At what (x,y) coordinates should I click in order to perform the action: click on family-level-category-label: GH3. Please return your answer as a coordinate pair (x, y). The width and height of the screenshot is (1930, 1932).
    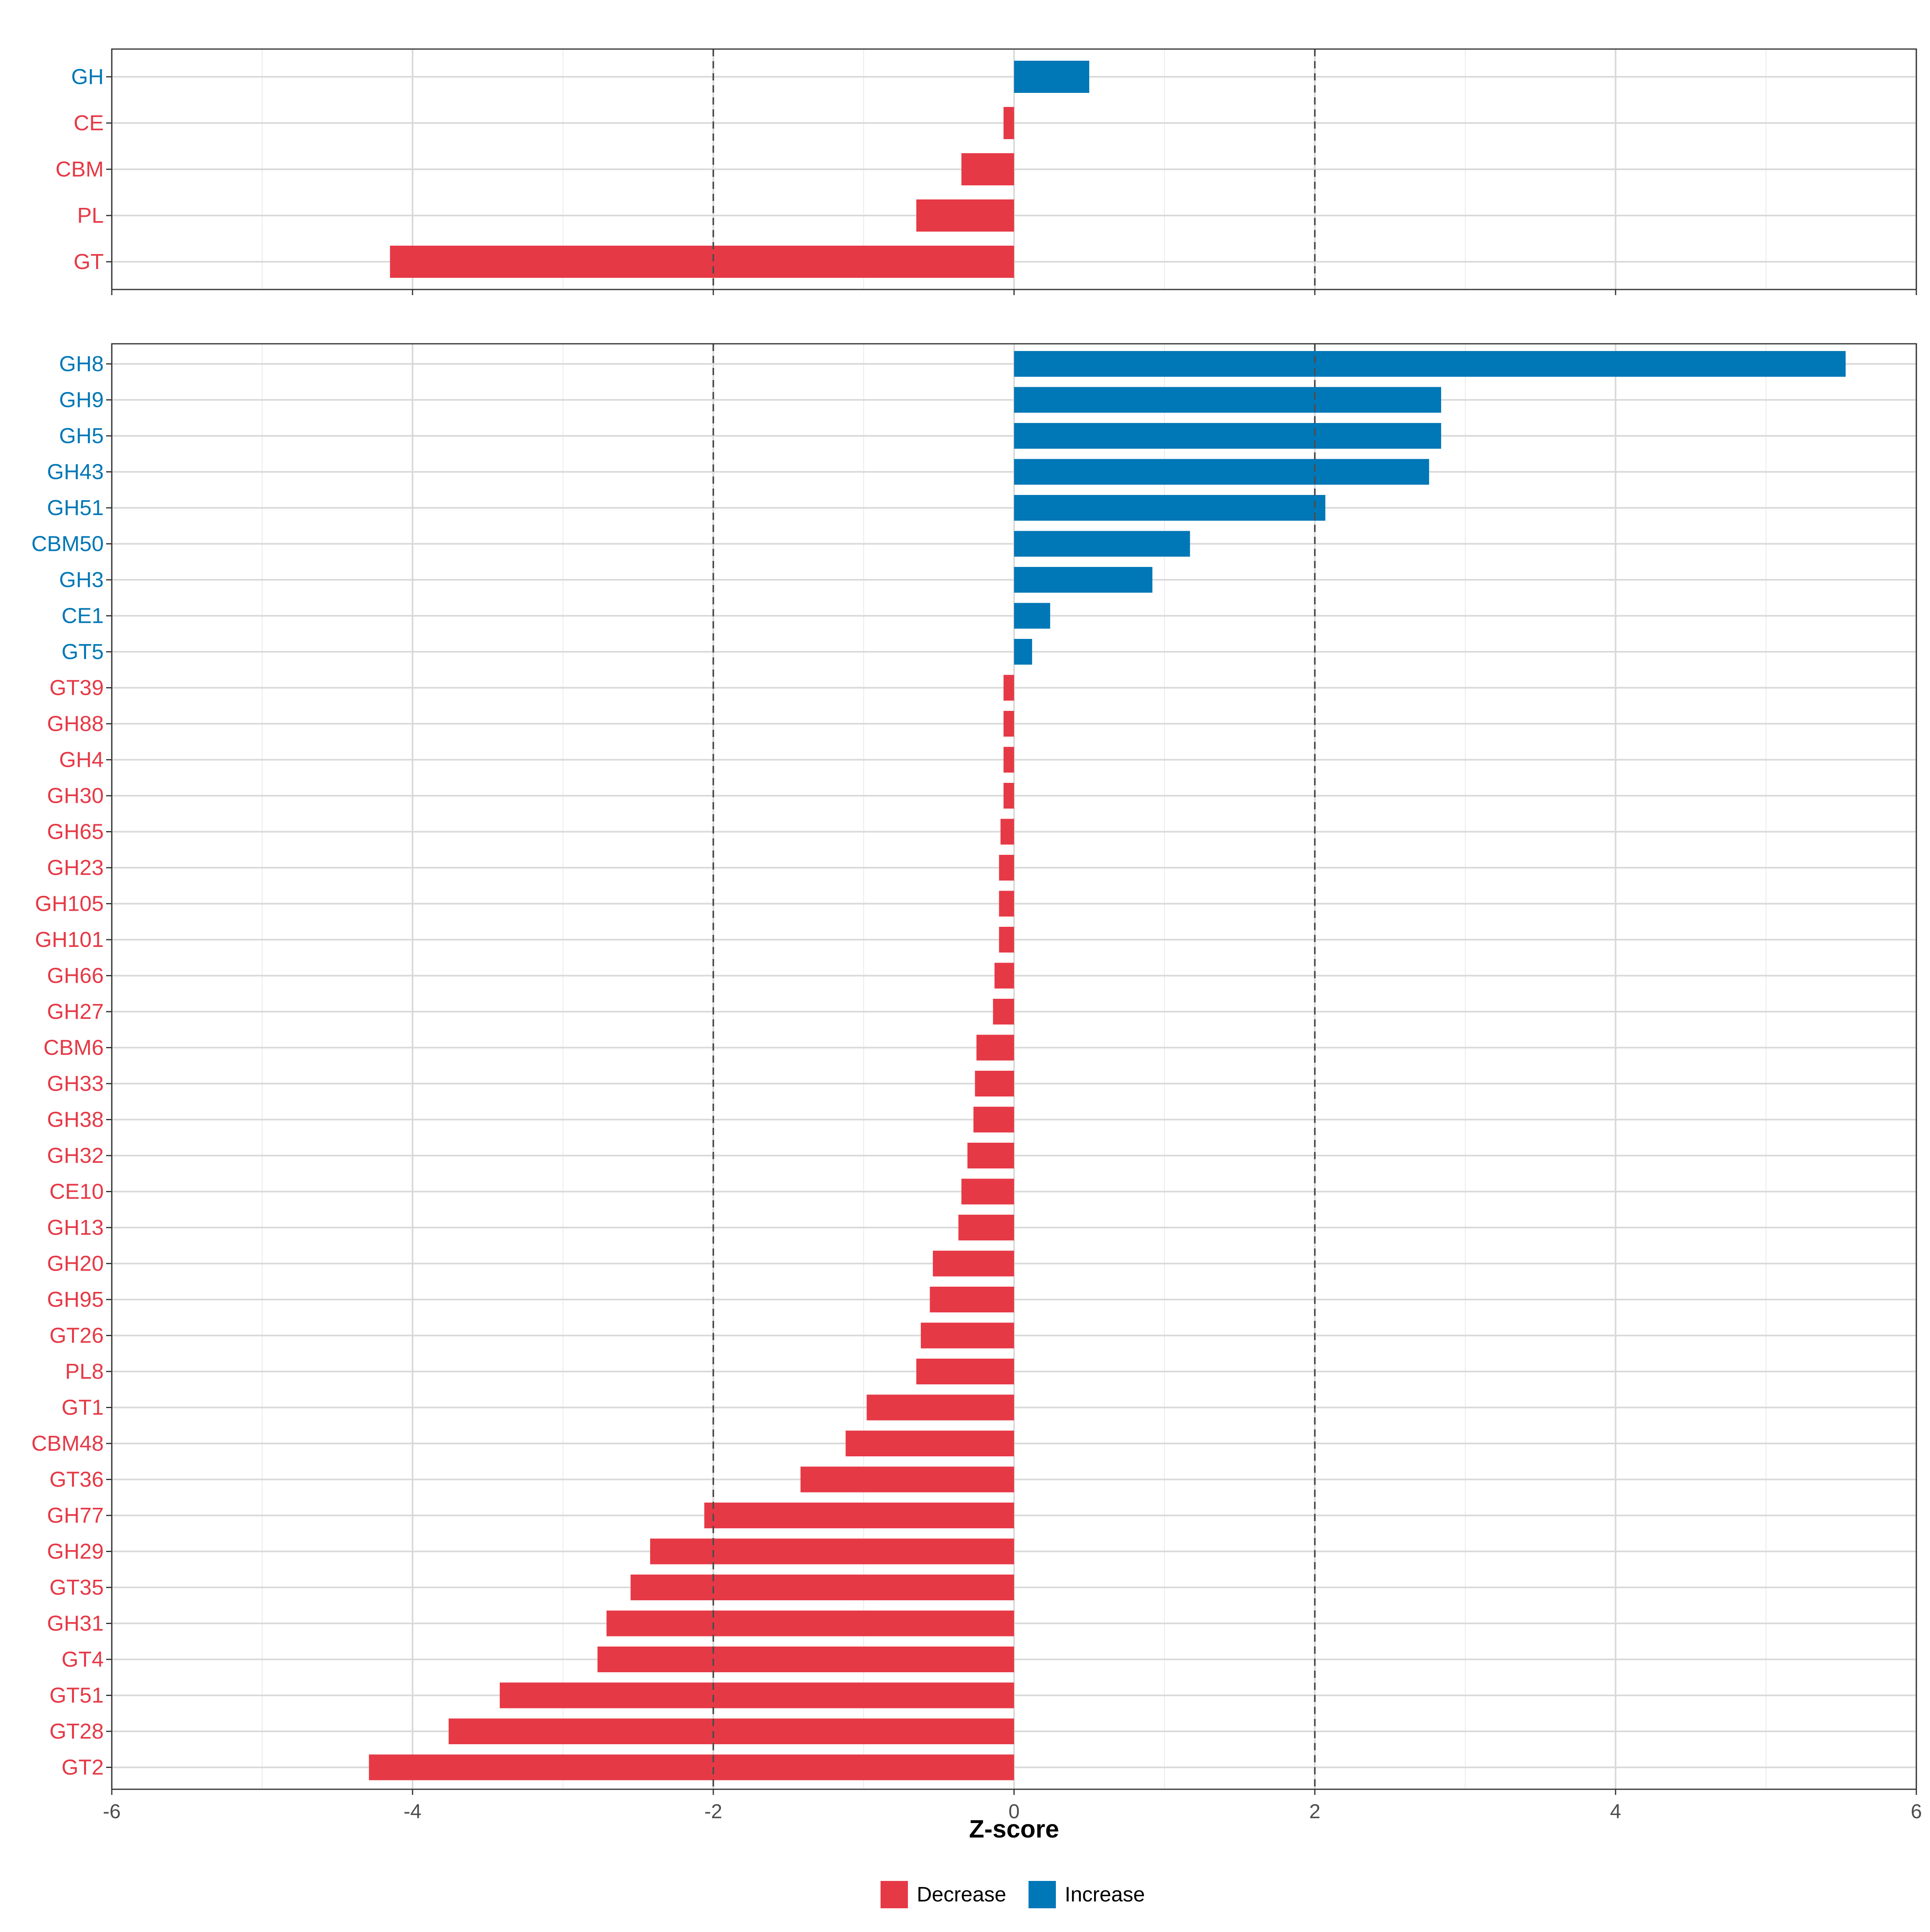
    Looking at the image, I should click on (81, 580).